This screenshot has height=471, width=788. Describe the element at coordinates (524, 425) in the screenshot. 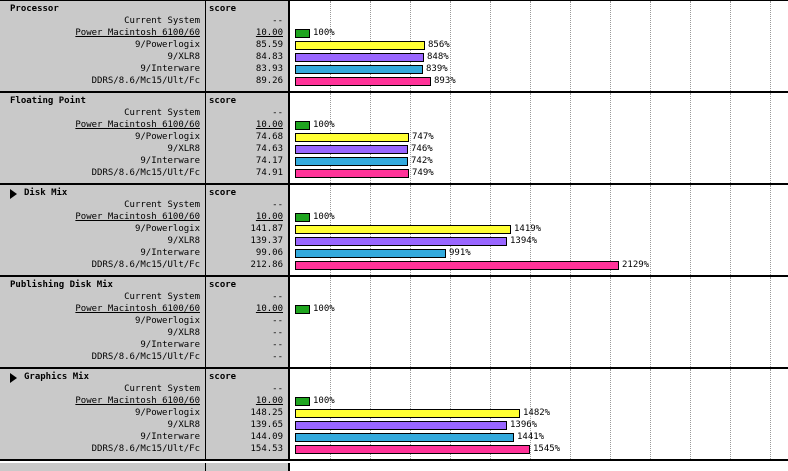

I see `percent-label: 1396%` at that location.